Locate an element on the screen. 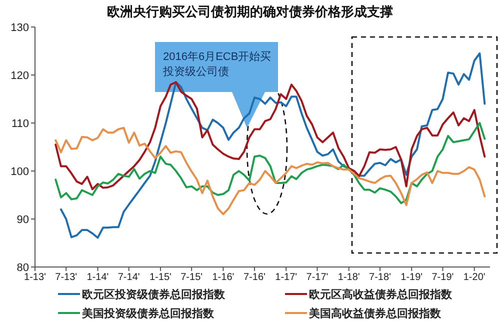 The image size is (500, 328). x-tick-label: 7-13' is located at coordinates (66, 277).